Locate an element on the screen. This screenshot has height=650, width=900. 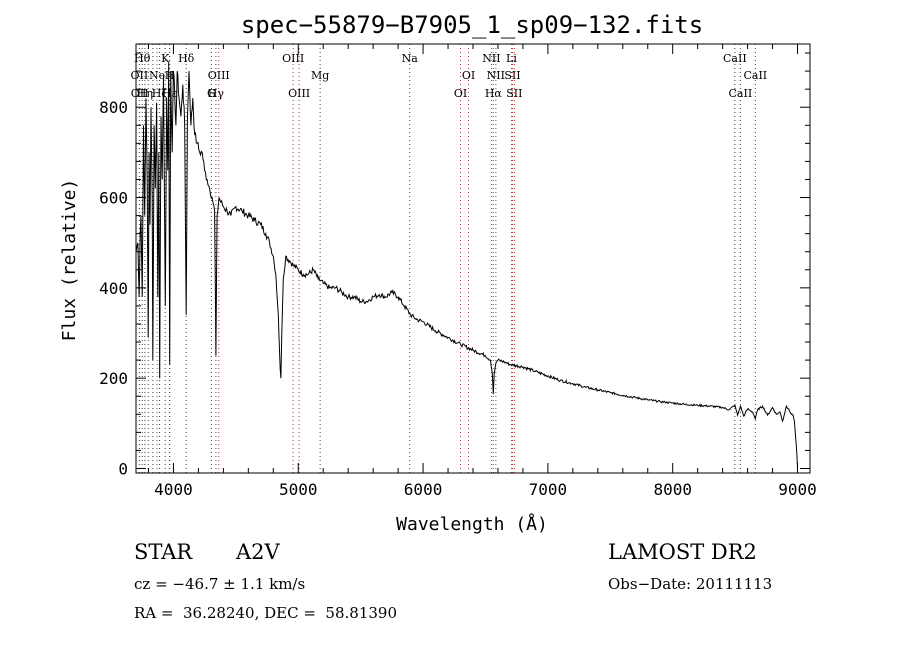
line-marker-label: Hθ is located at coordinates (142, 58).